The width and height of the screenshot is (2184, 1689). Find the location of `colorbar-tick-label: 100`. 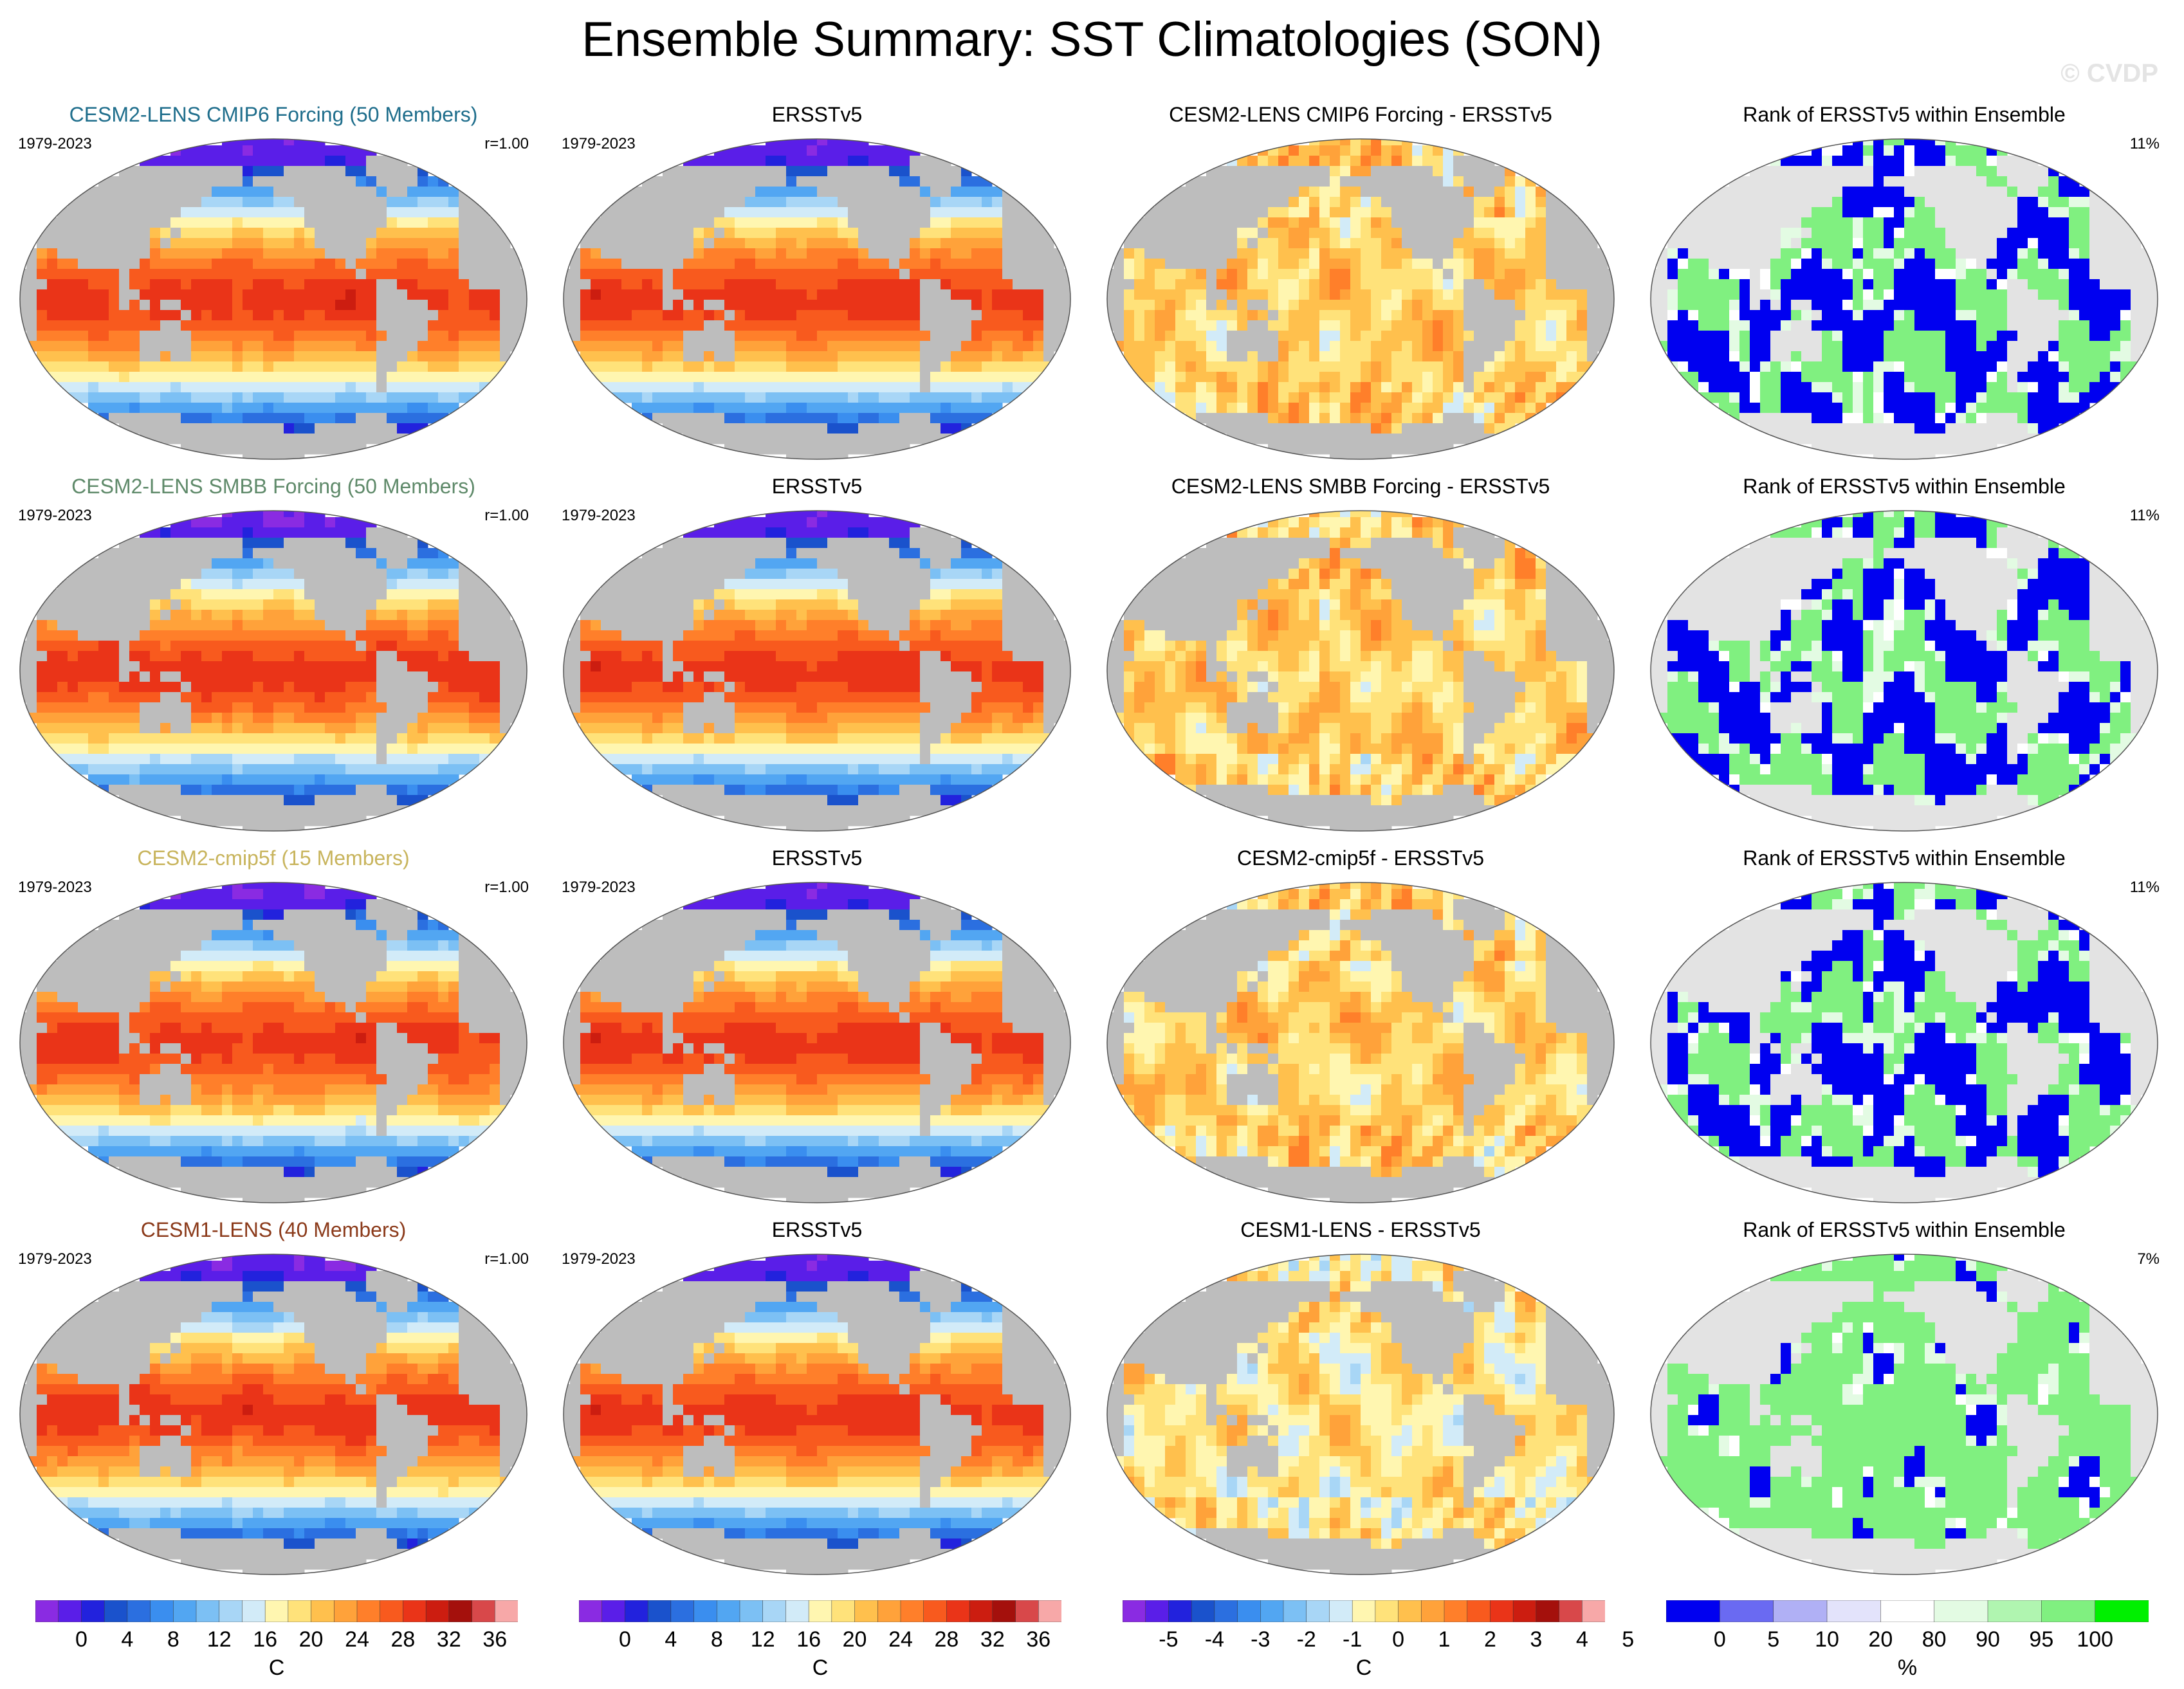

colorbar-tick-label: 100 is located at coordinates (2095, 1640).